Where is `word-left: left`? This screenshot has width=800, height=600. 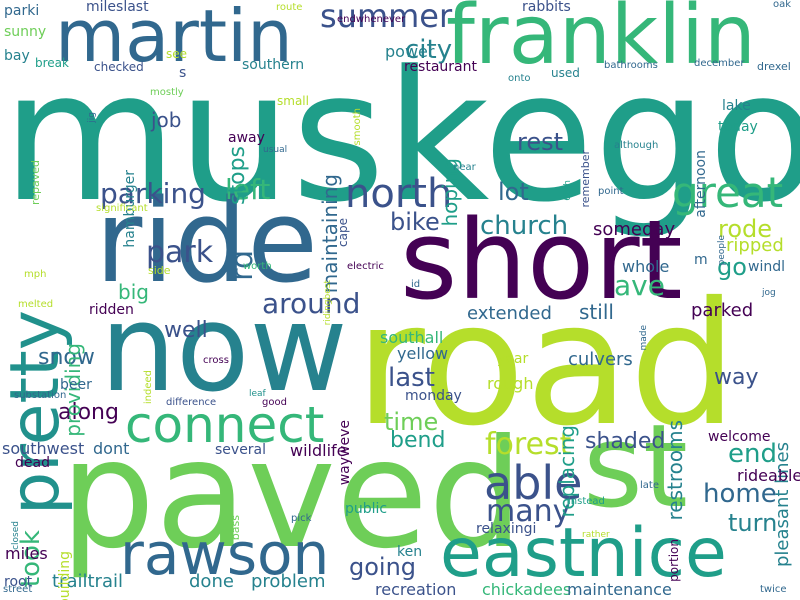
word-left: left is located at coordinates (248, 189).